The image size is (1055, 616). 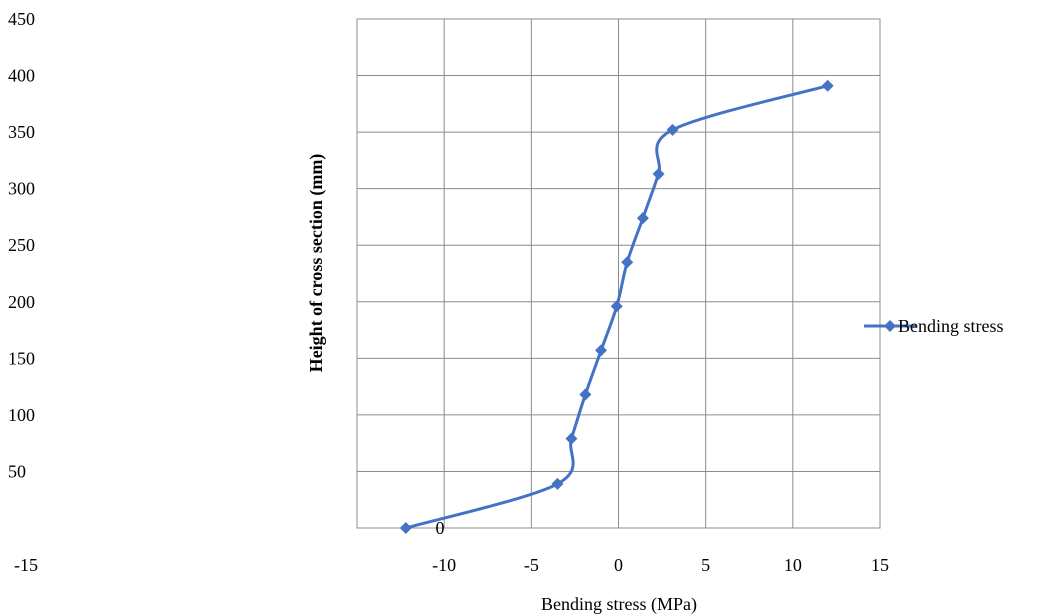 I want to click on y-tick-label: 0, so click(x=440, y=528).